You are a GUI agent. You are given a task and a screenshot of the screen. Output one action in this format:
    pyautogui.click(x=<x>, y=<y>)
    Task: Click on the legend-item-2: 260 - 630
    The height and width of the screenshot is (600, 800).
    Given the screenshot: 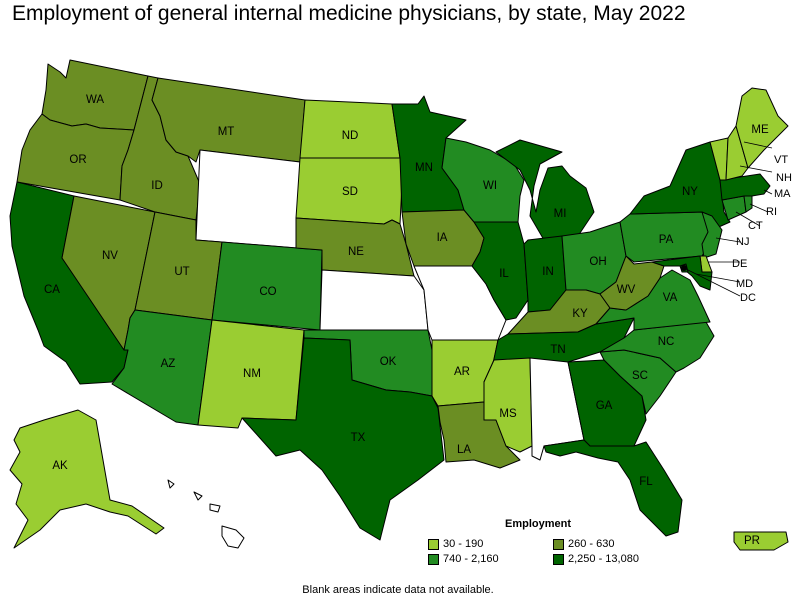 What is the action you would take?
    pyautogui.click(x=618, y=544)
    